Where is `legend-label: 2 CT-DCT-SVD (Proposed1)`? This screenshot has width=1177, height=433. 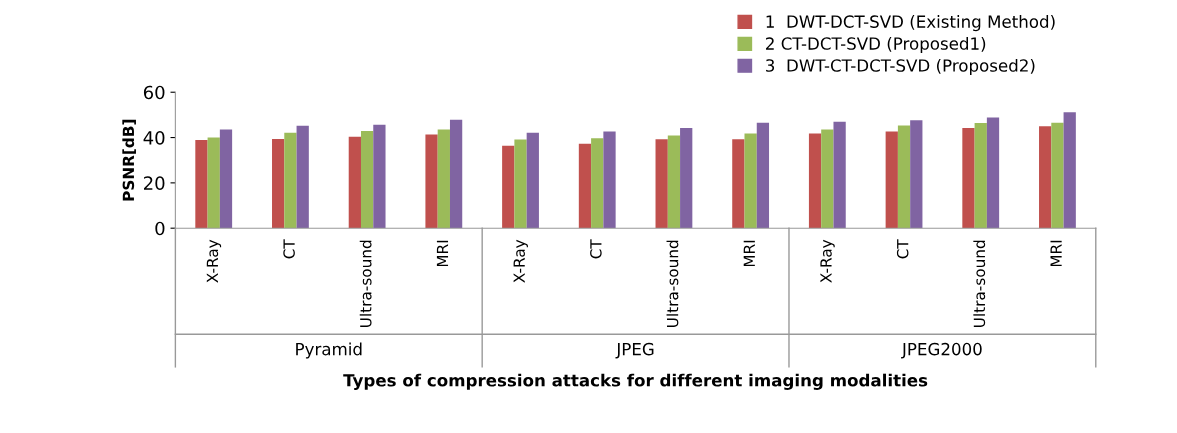
legend-label: 2 CT-DCT-SVD (Proposed1) is located at coordinates (876, 45).